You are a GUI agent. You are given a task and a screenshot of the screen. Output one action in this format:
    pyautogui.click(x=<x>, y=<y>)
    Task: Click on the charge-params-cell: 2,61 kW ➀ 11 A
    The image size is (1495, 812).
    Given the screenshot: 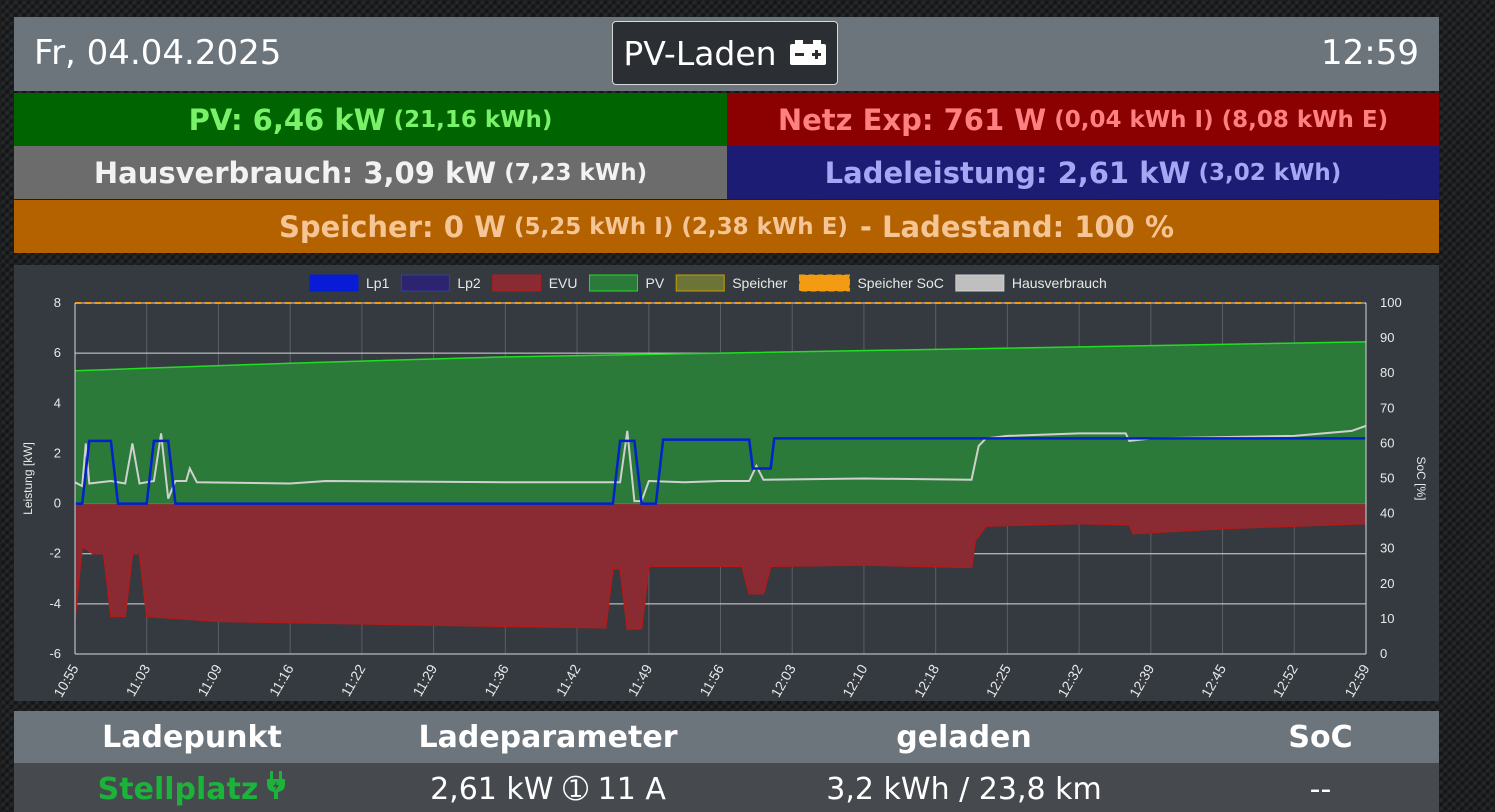 What is the action you would take?
    pyautogui.click(x=548, y=789)
    